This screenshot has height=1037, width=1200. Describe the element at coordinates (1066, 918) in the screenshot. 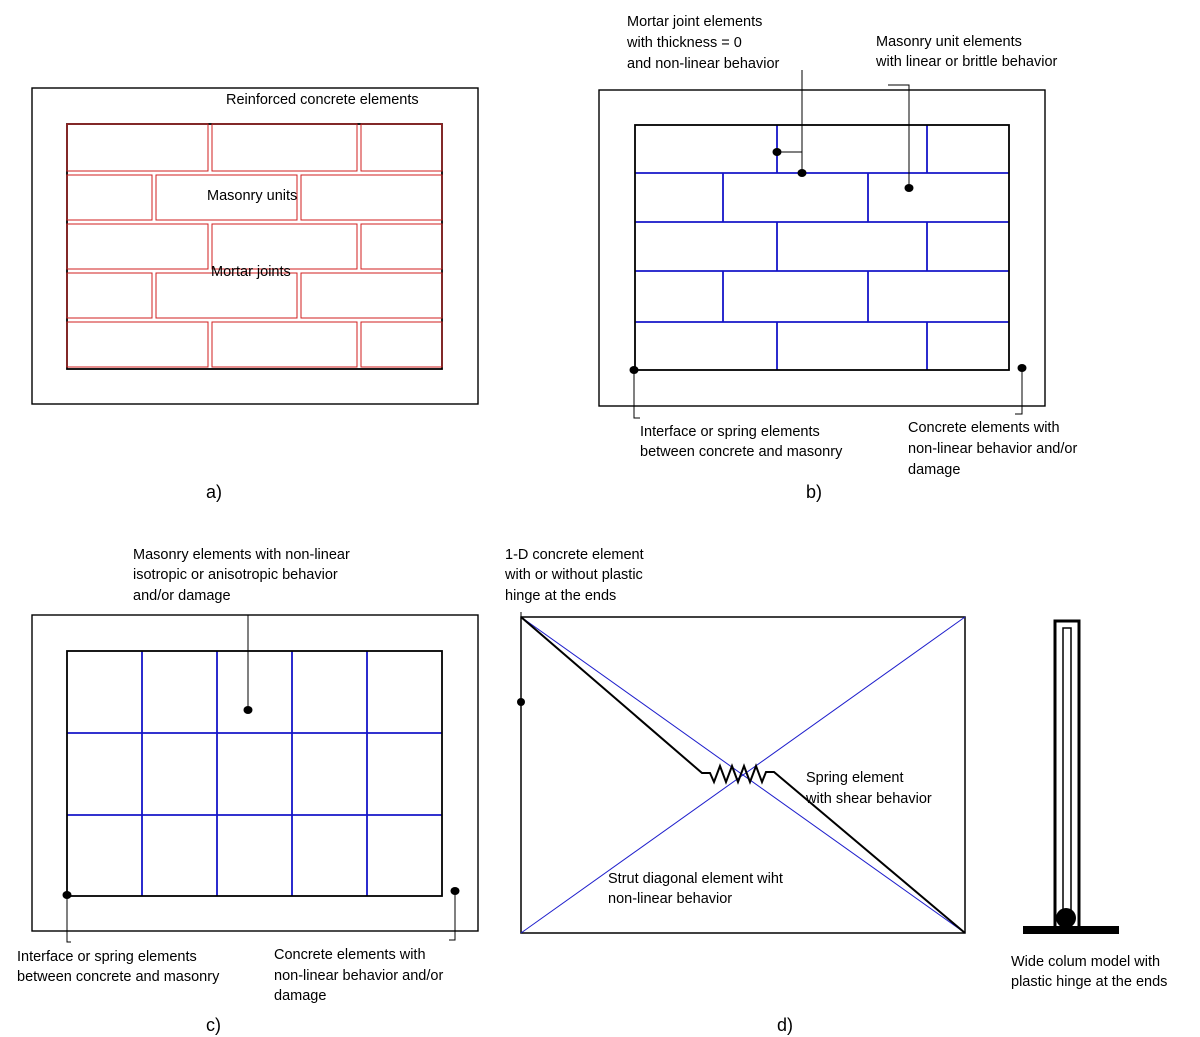

I see `plastic-hinge-icon` at that location.